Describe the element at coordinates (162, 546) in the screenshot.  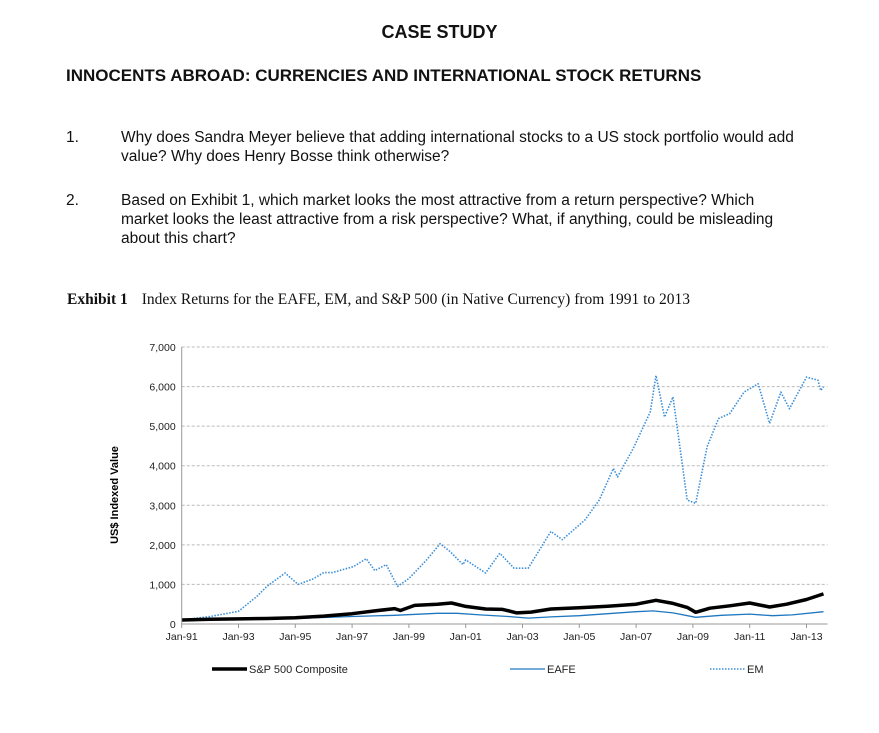
I see `y-tick-label: 2,000` at that location.